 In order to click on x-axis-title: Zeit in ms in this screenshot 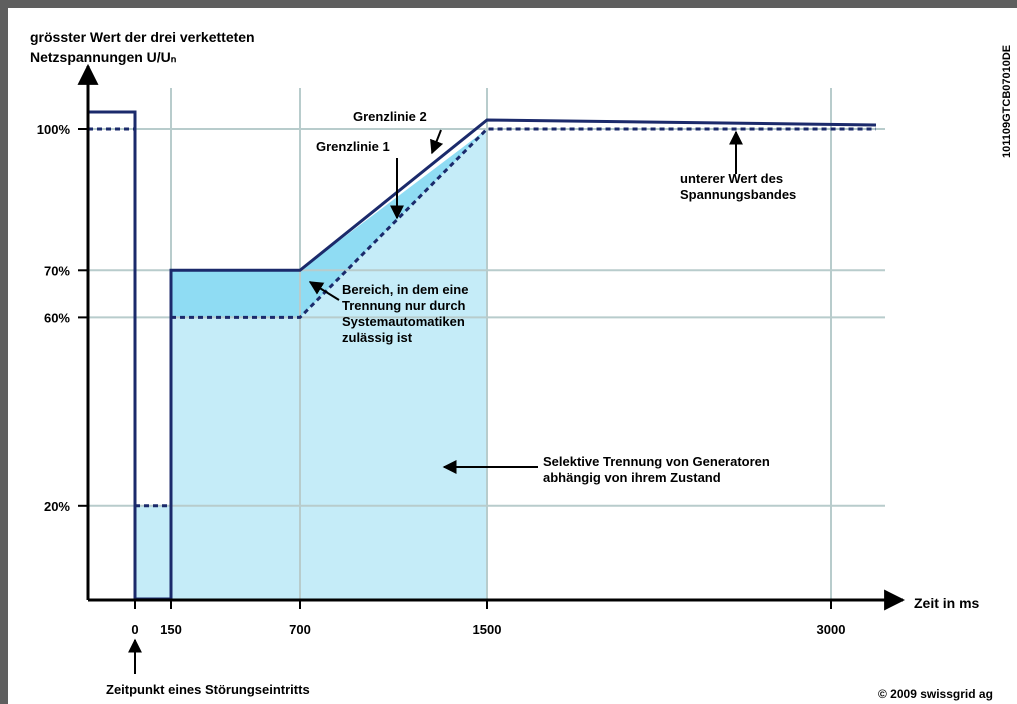, I will do `click(947, 603)`.